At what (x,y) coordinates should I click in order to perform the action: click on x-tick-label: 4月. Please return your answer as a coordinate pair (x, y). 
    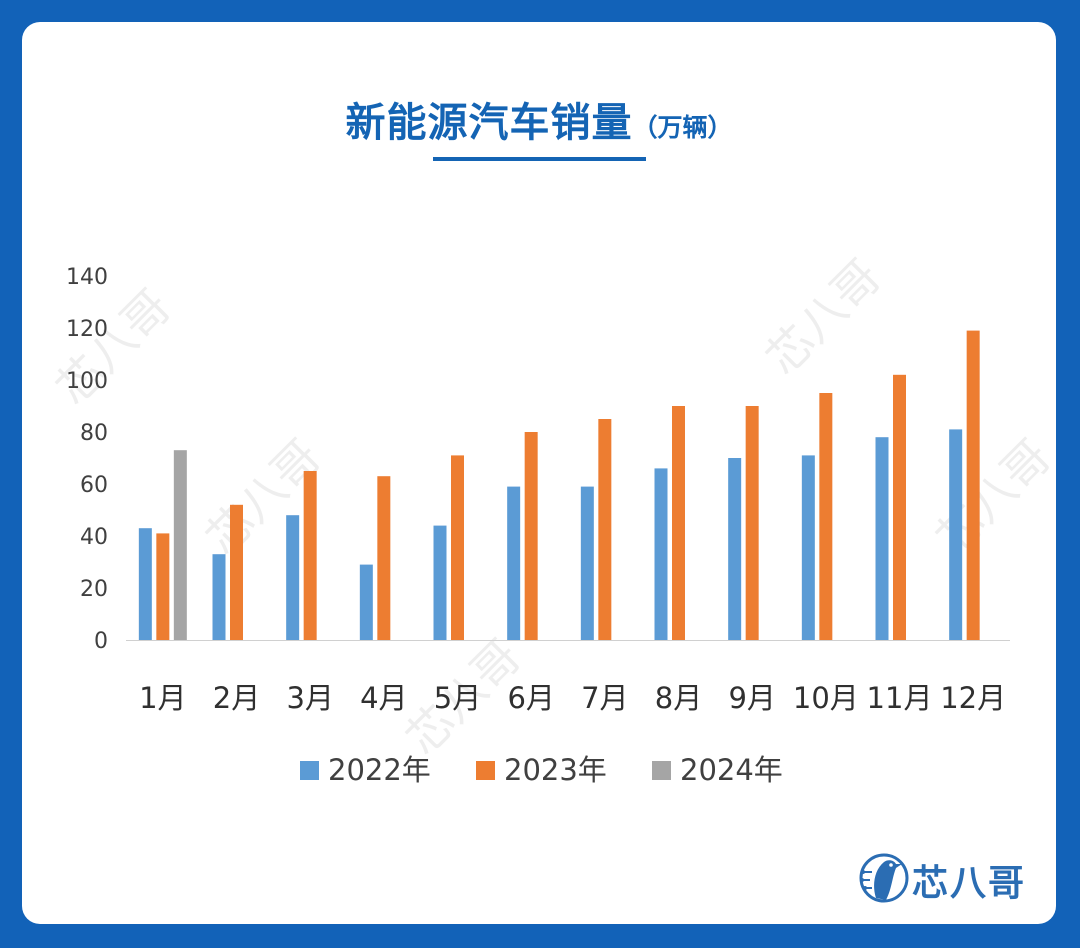
    Looking at the image, I should click on (383, 698).